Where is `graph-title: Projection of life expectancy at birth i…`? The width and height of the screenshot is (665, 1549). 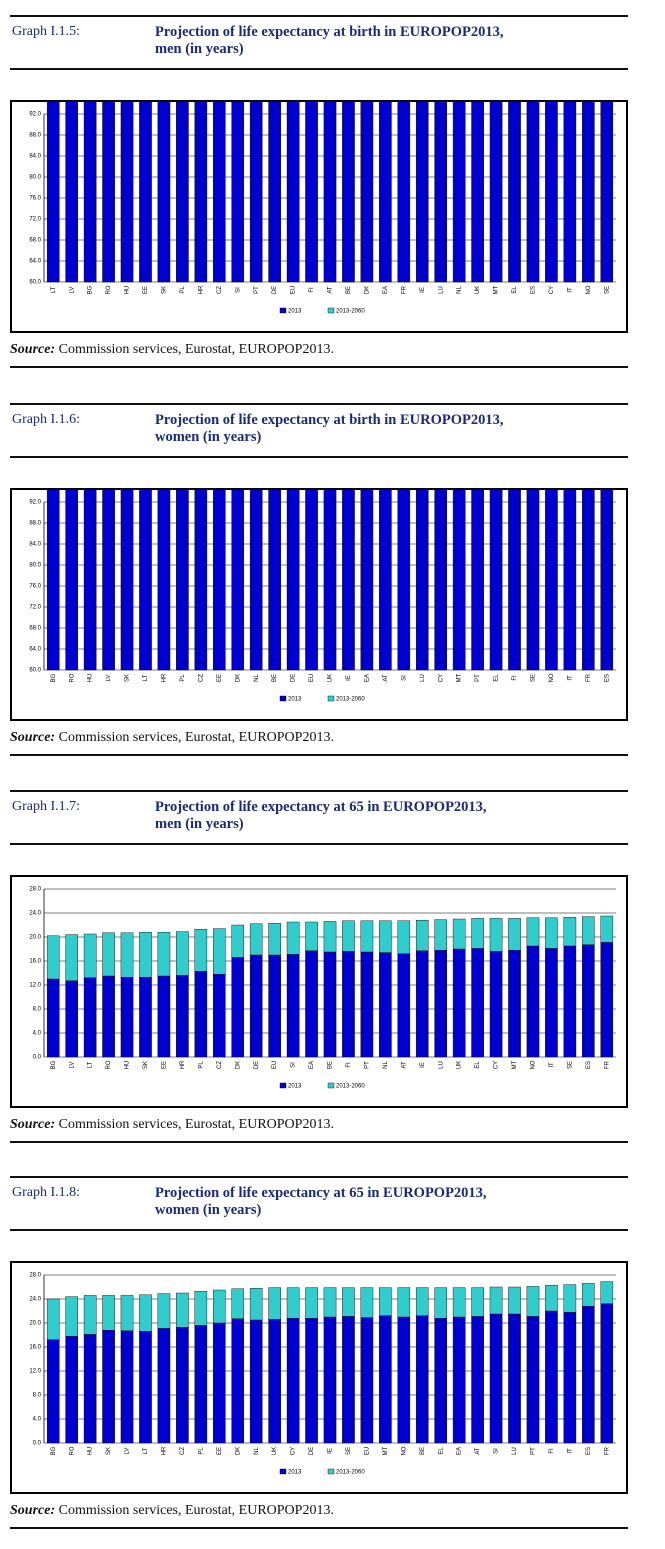
graph-title: Projection of life expectancy at birth i… is located at coordinates (329, 40).